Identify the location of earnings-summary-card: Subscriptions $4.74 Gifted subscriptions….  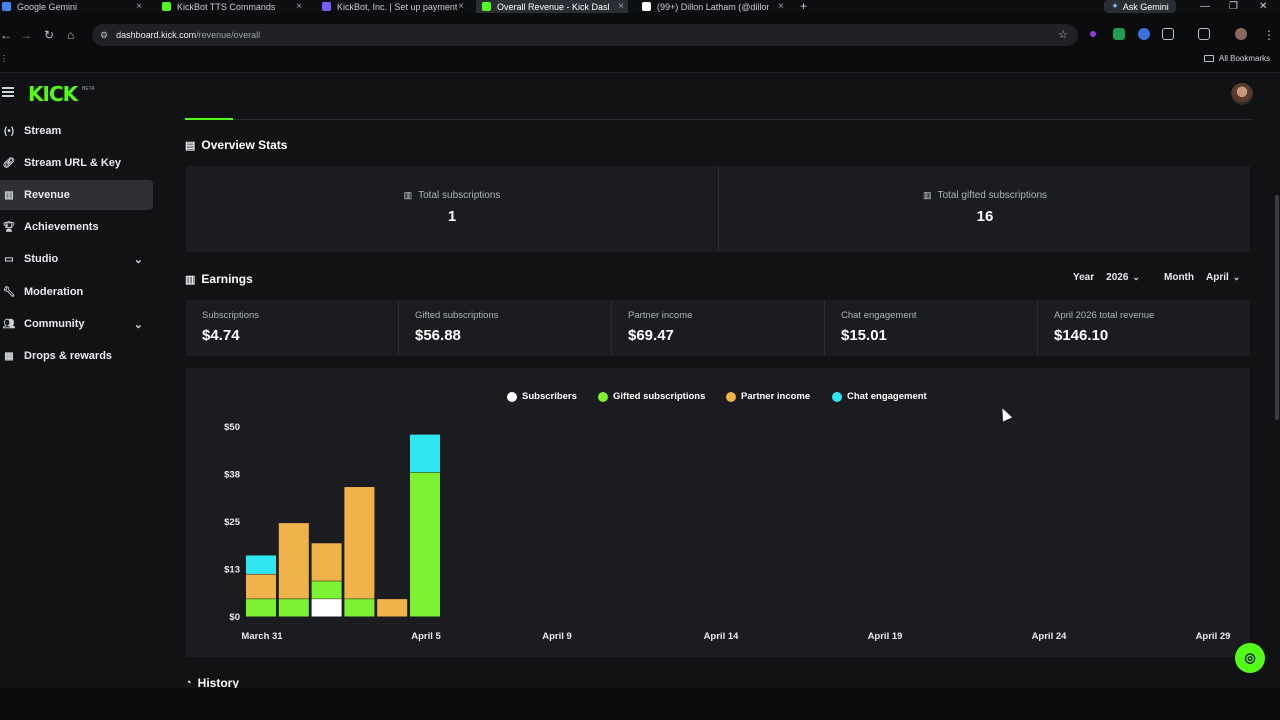
(718, 328).